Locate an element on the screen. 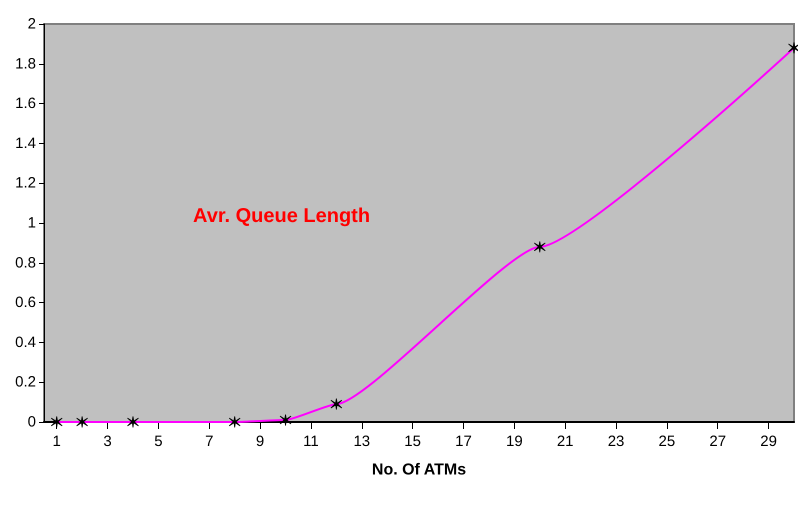 The image size is (806, 506). y-tick-label: 1.4 is located at coordinates (25, 143).